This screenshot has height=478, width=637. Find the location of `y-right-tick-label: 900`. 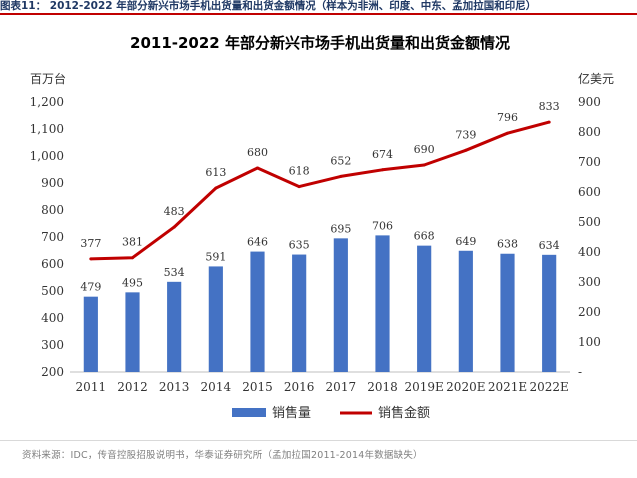

y-right-tick-label: 900 is located at coordinates (589, 102).